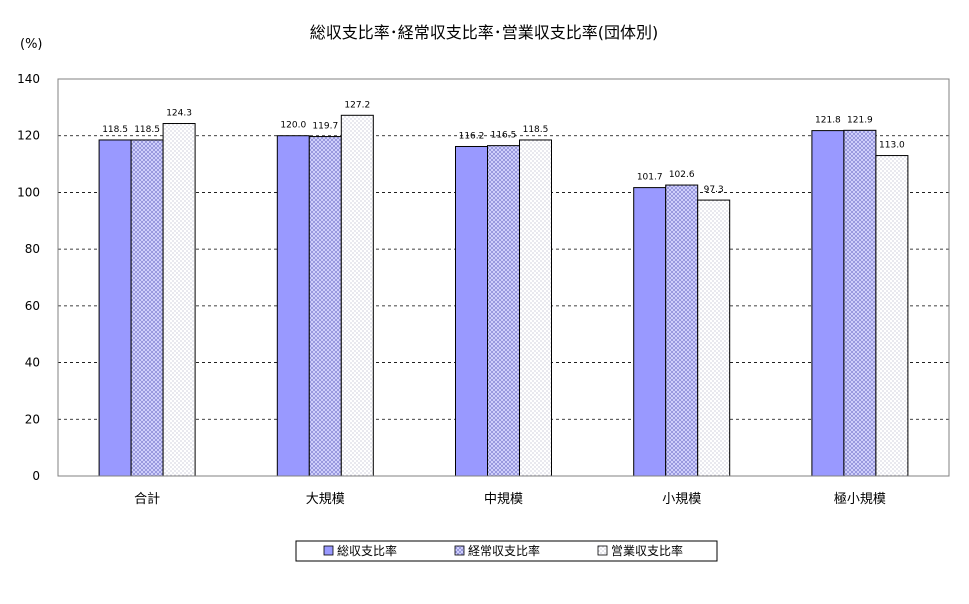 This screenshot has width=969, height=604. What do you see at coordinates (357, 105) in the screenshot?
I see `data-label: 127.2` at bounding box center [357, 105].